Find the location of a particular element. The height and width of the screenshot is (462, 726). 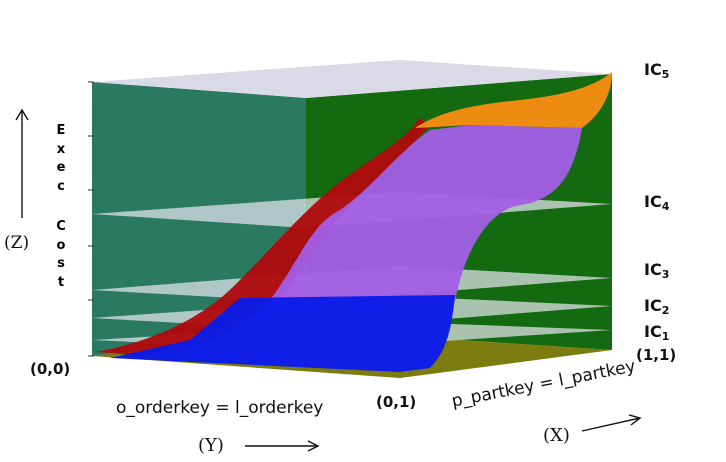

x-arrow-head is located at coordinates (635, 420).